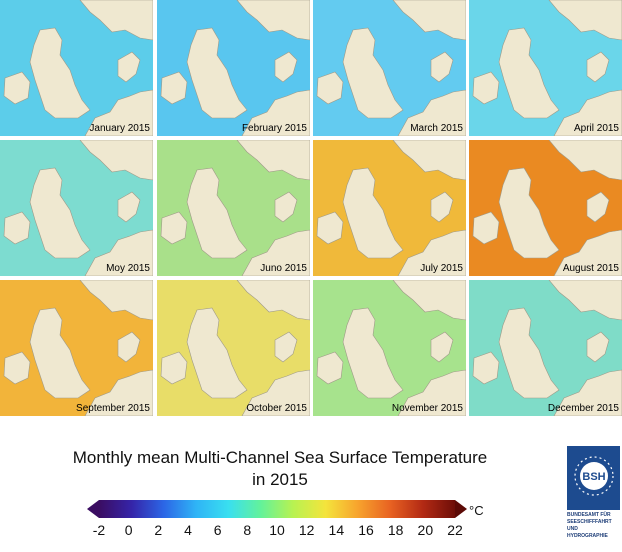  What do you see at coordinates (427, 408) in the screenshot?
I see `month-label: November 2015` at bounding box center [427, 408].